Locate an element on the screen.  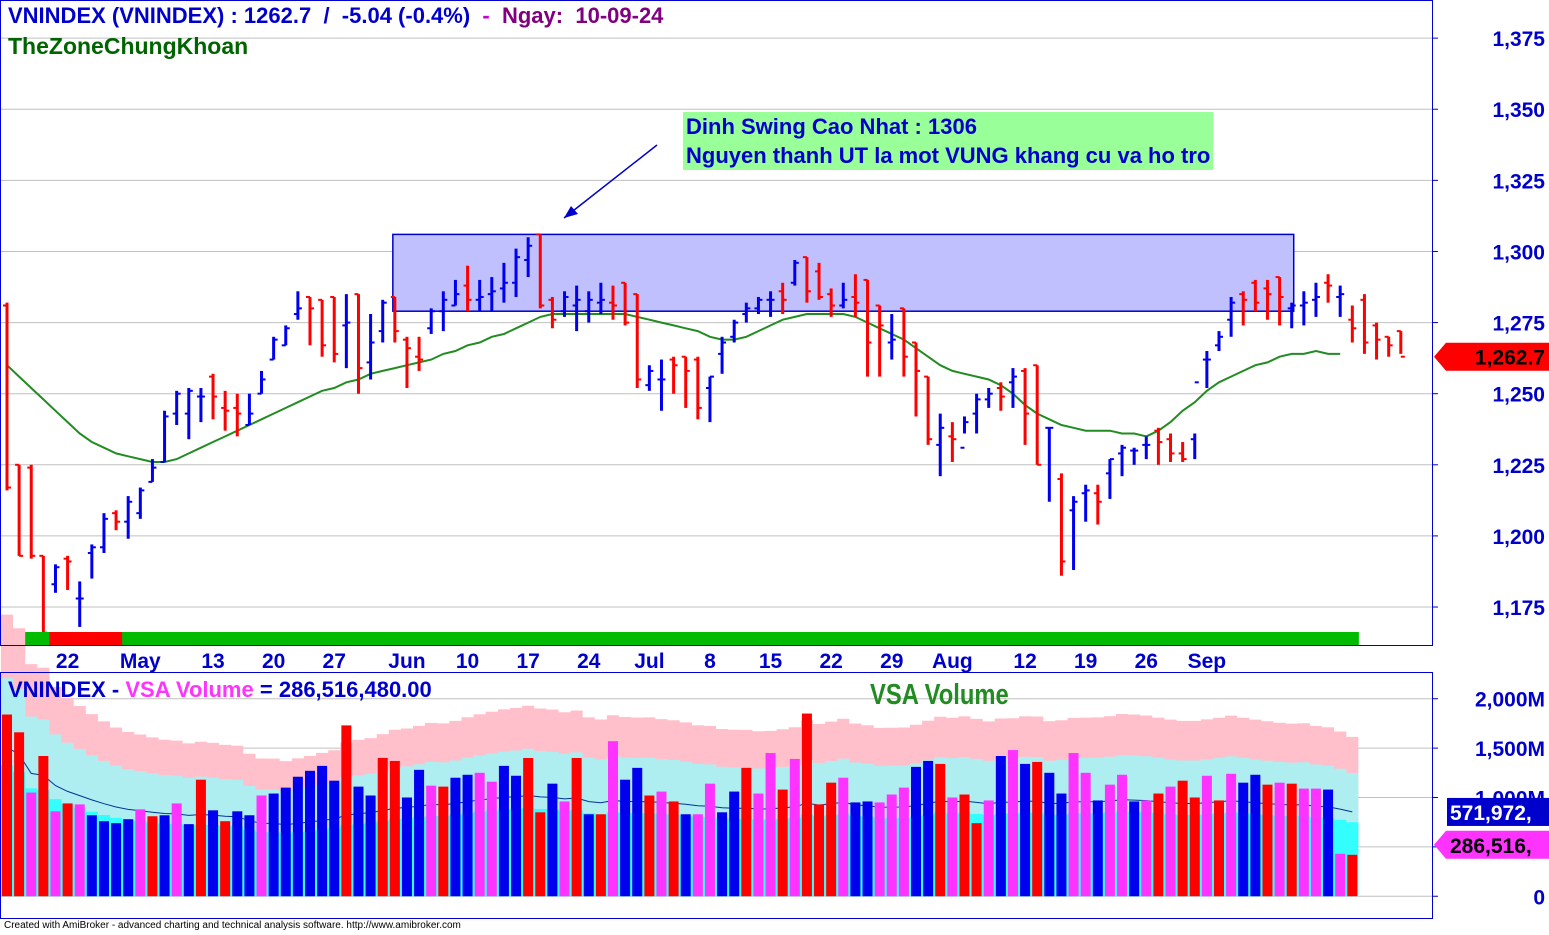
trend-strip-group is located at coordinates (679, 638).